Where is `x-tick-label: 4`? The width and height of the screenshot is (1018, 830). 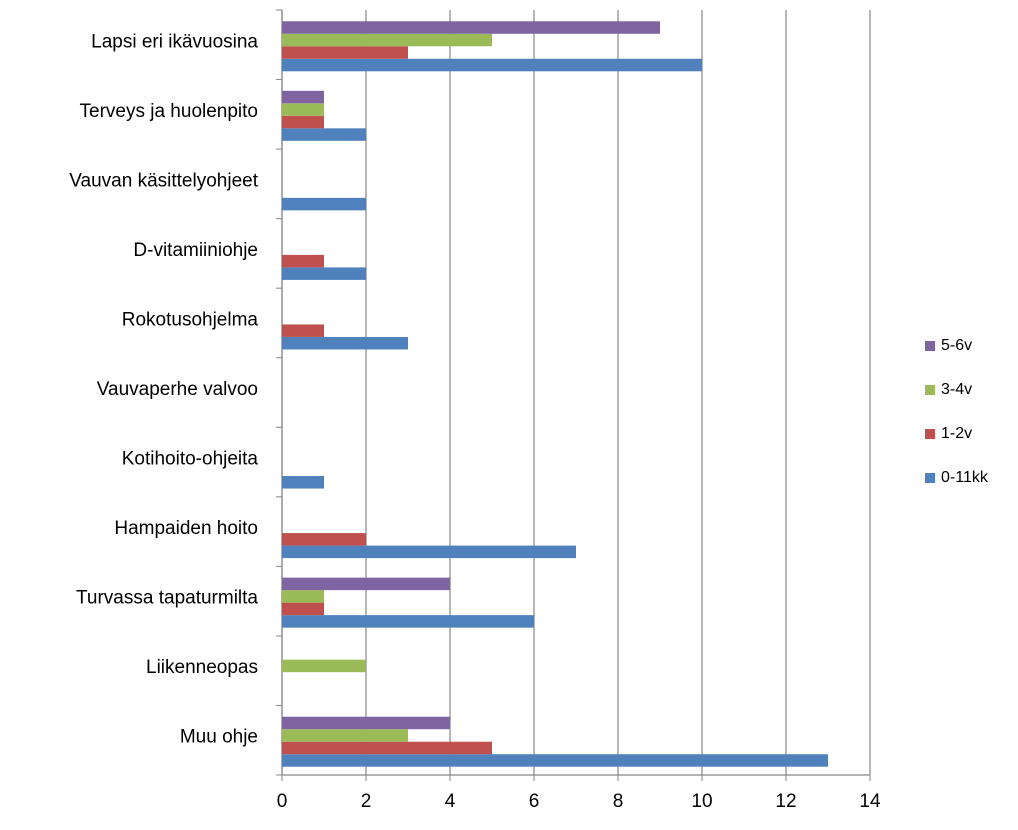
x-tick-label: 4 is located at coordinates (450, 801).